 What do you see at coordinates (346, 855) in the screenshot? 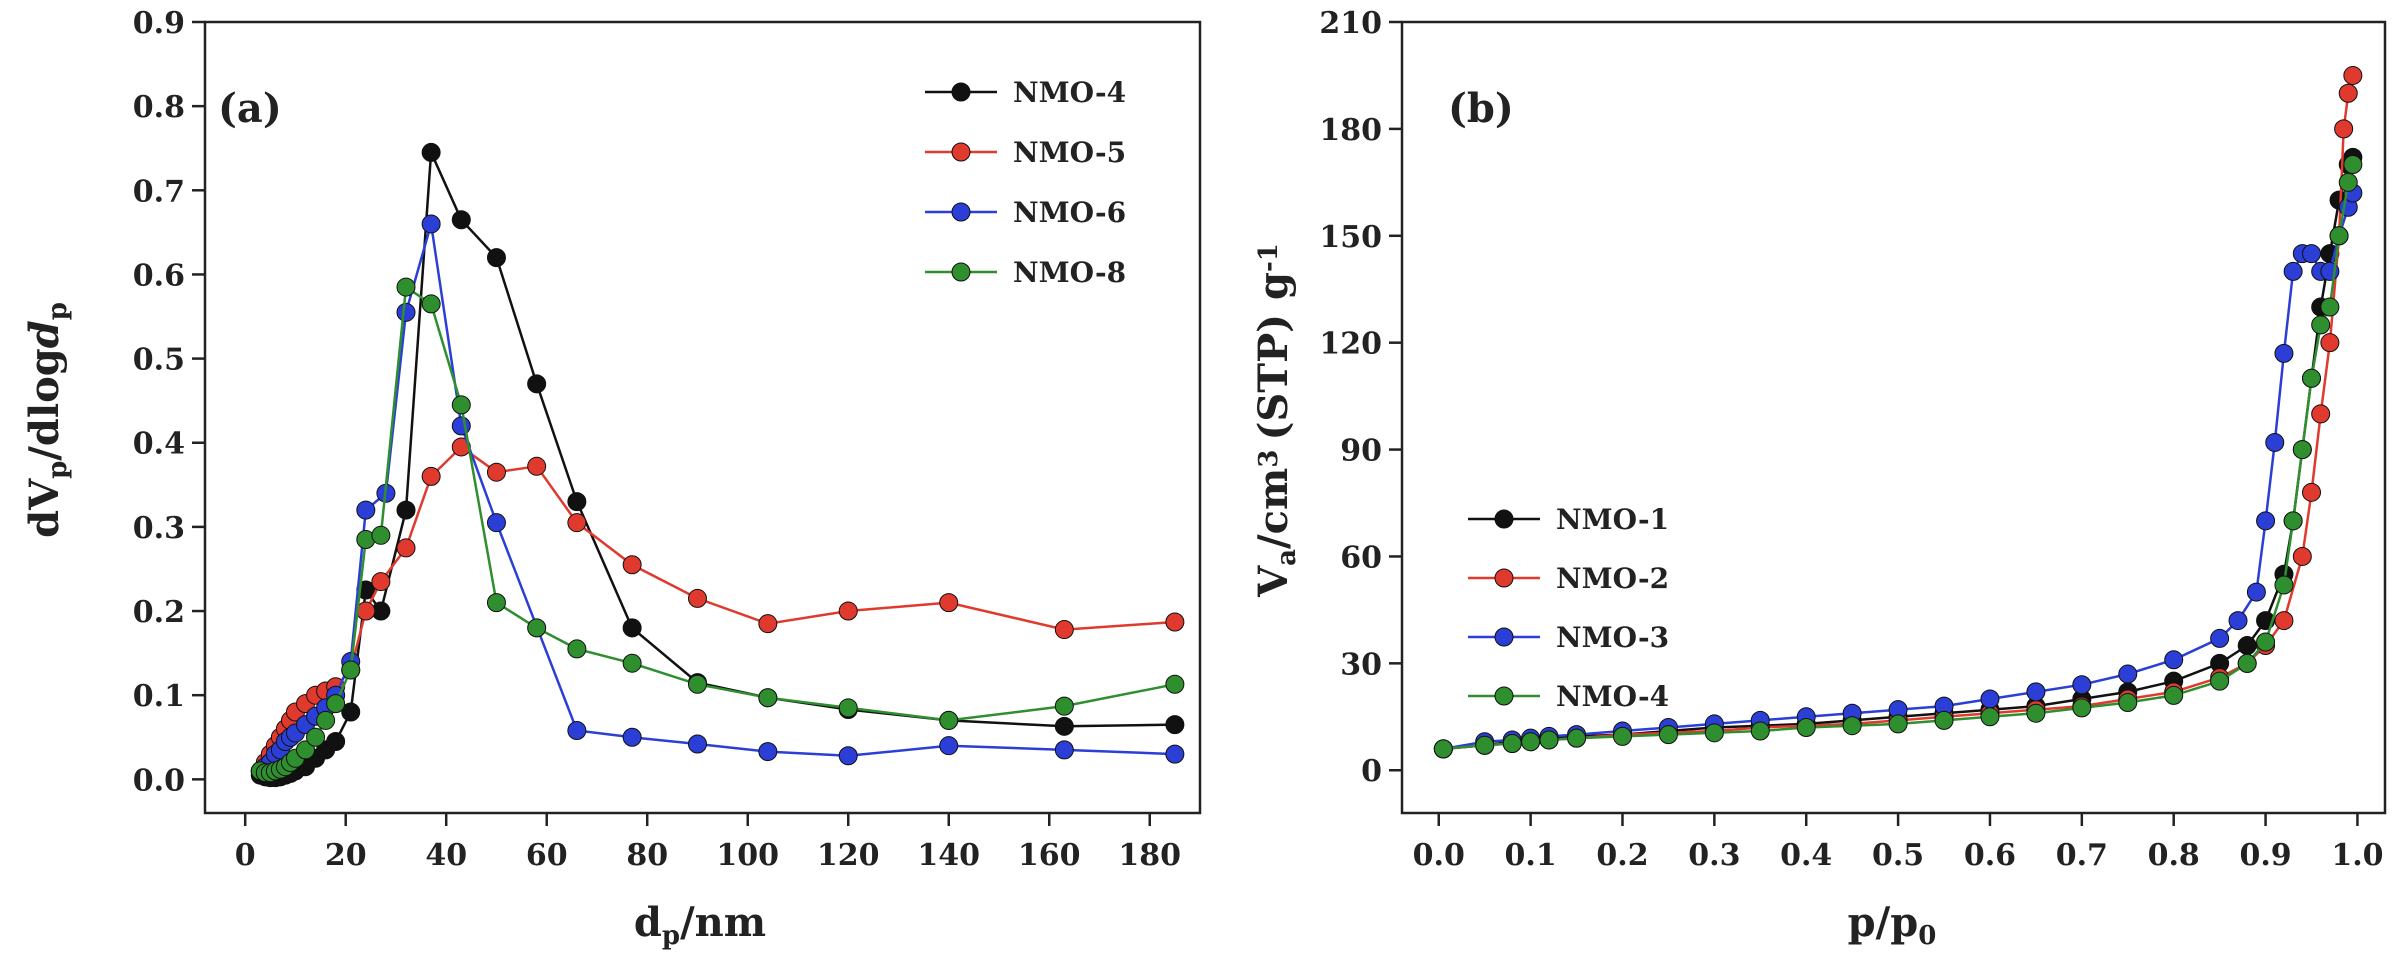
I see `x-tick-label-a: 20` at bounding box center [346, 855].